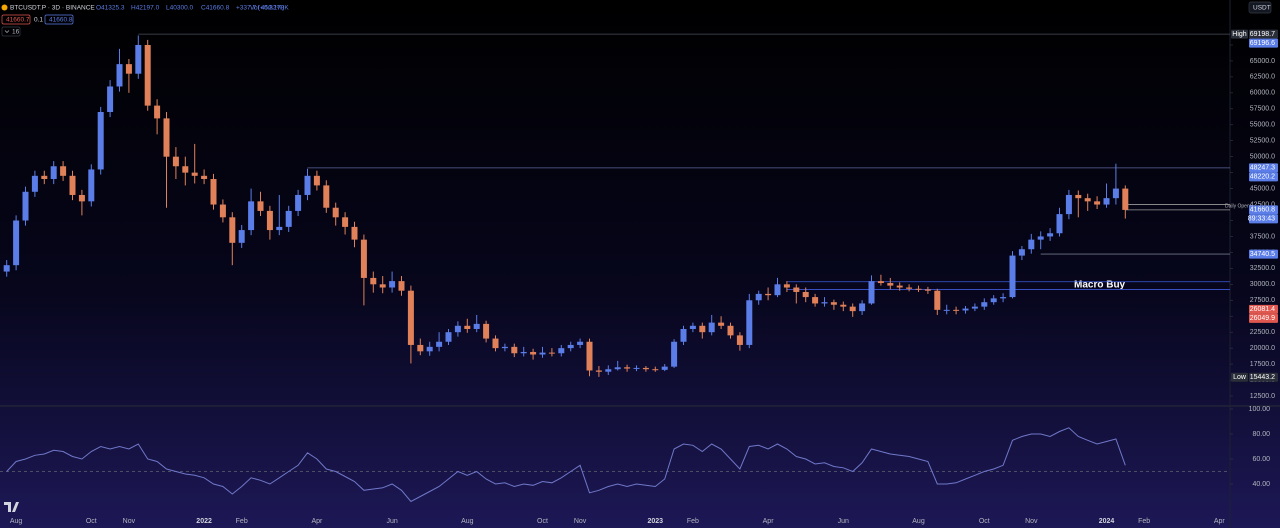 This screenshot has height=528, width=1280. I want to click on price-tag-text: Low, so click(1240, 377).